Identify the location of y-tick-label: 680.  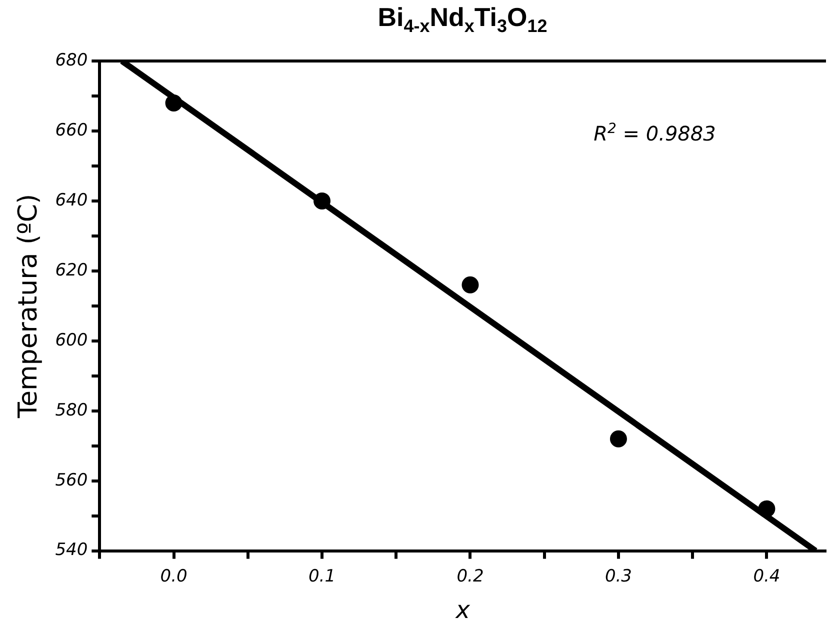
(71, 60).